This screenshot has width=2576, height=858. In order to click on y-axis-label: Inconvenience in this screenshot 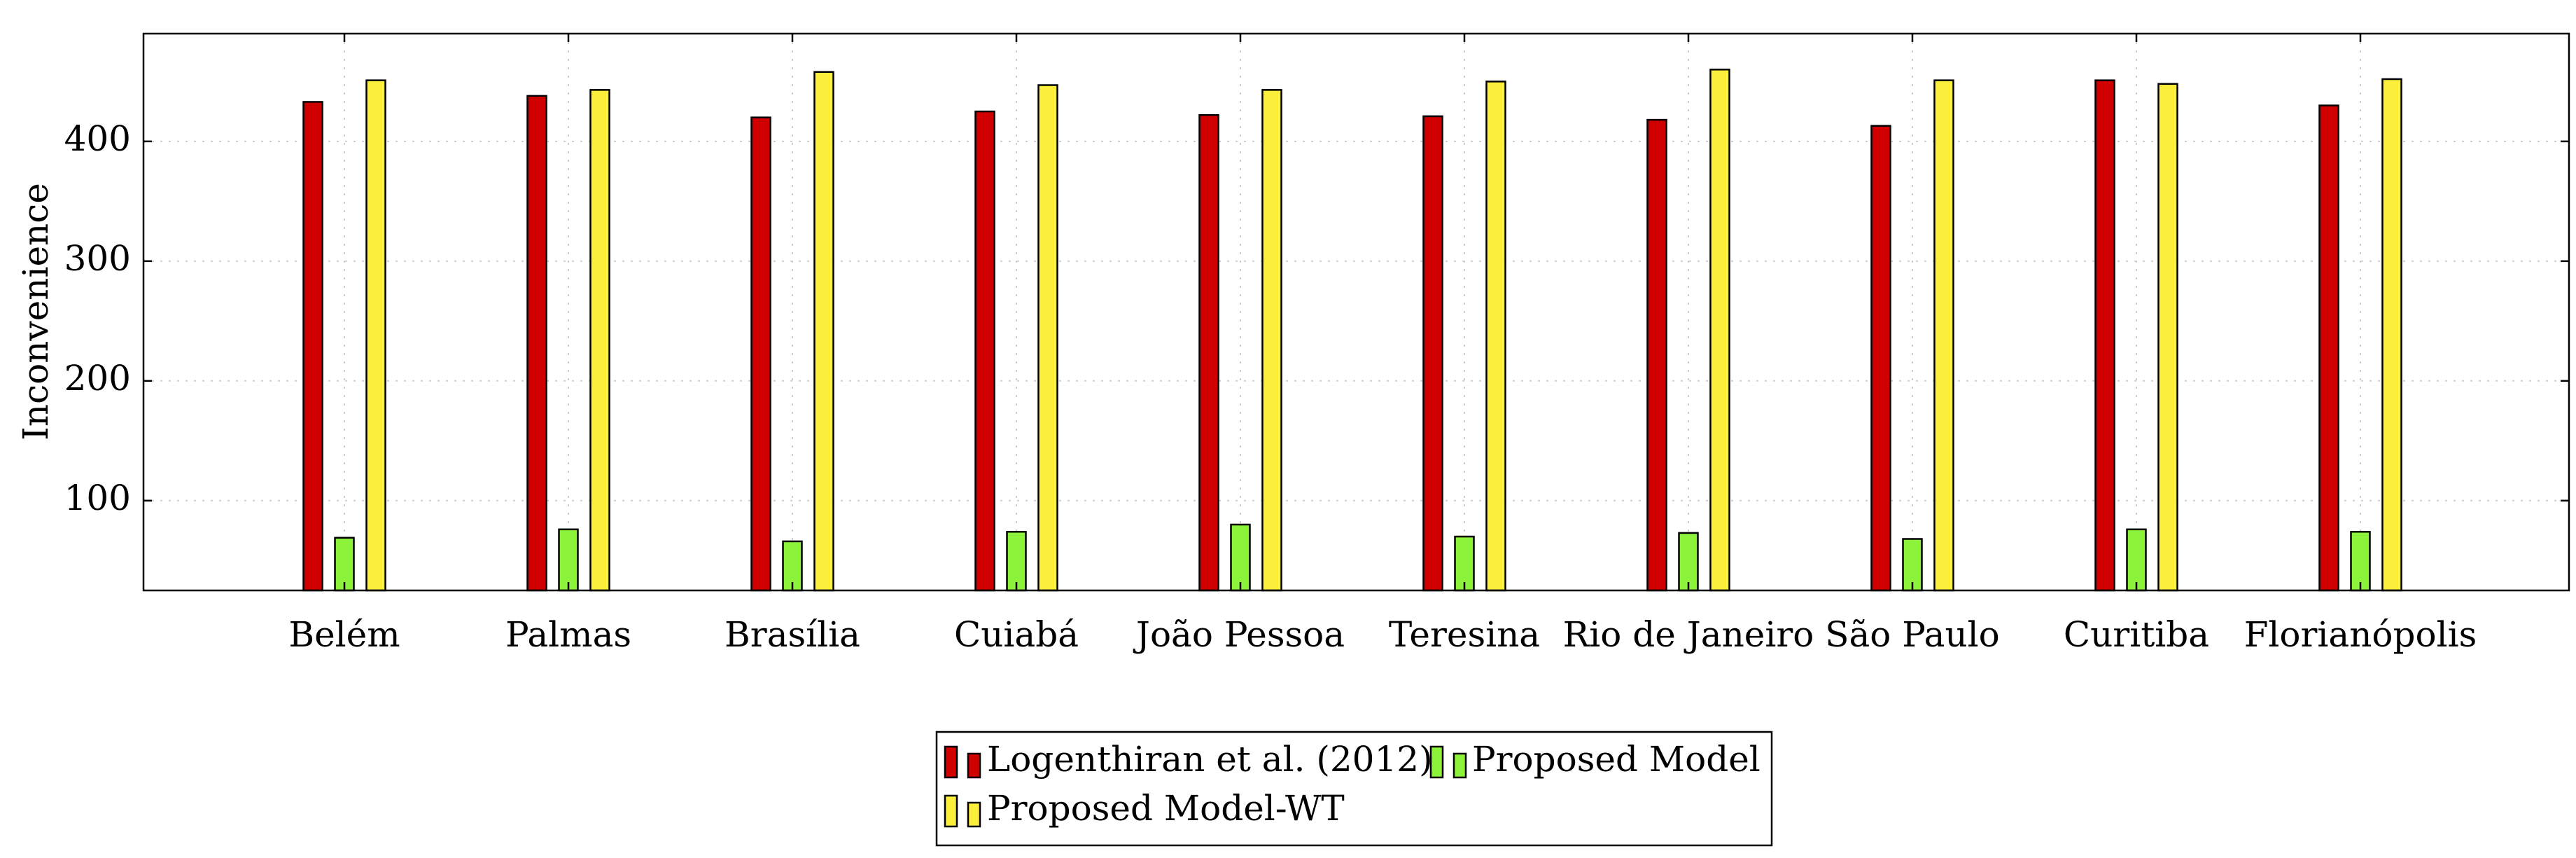, I will do `click(35, 312)`.